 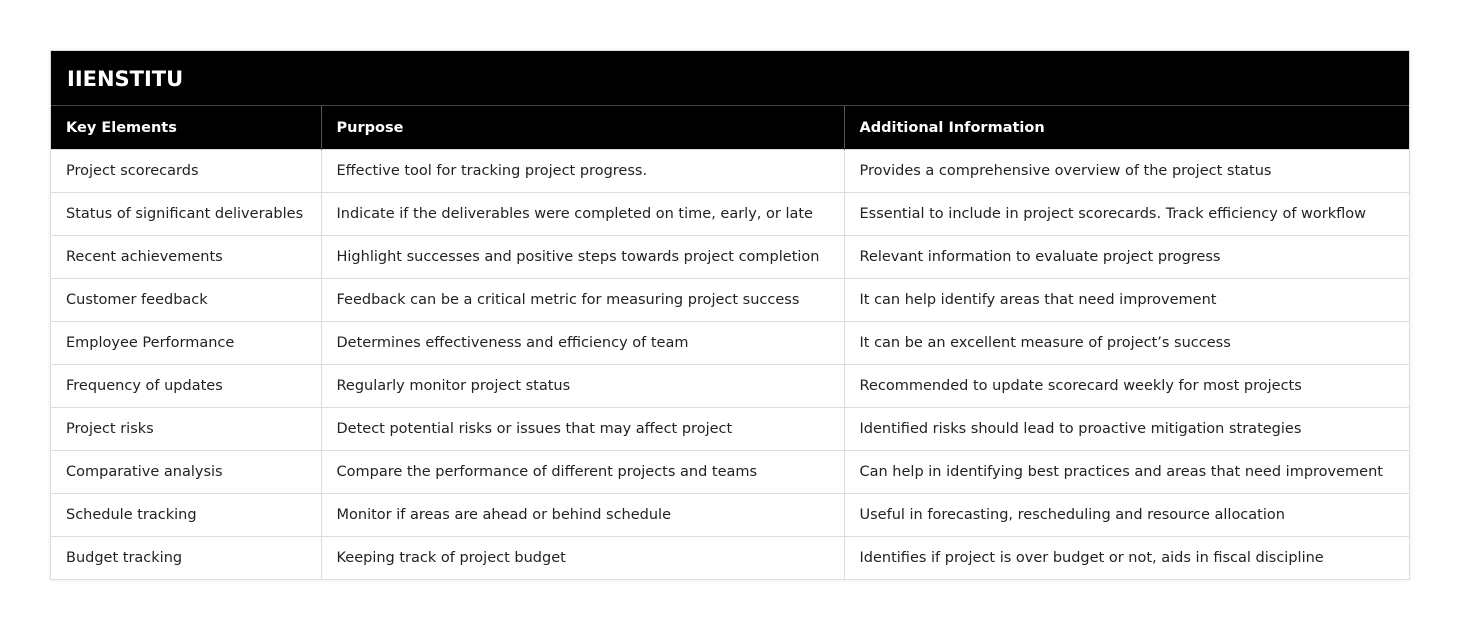 What do you see at coordinates (186, 128) in the screenshot?
I see `column-header: Key Elements` at bounding box center [186, 128].